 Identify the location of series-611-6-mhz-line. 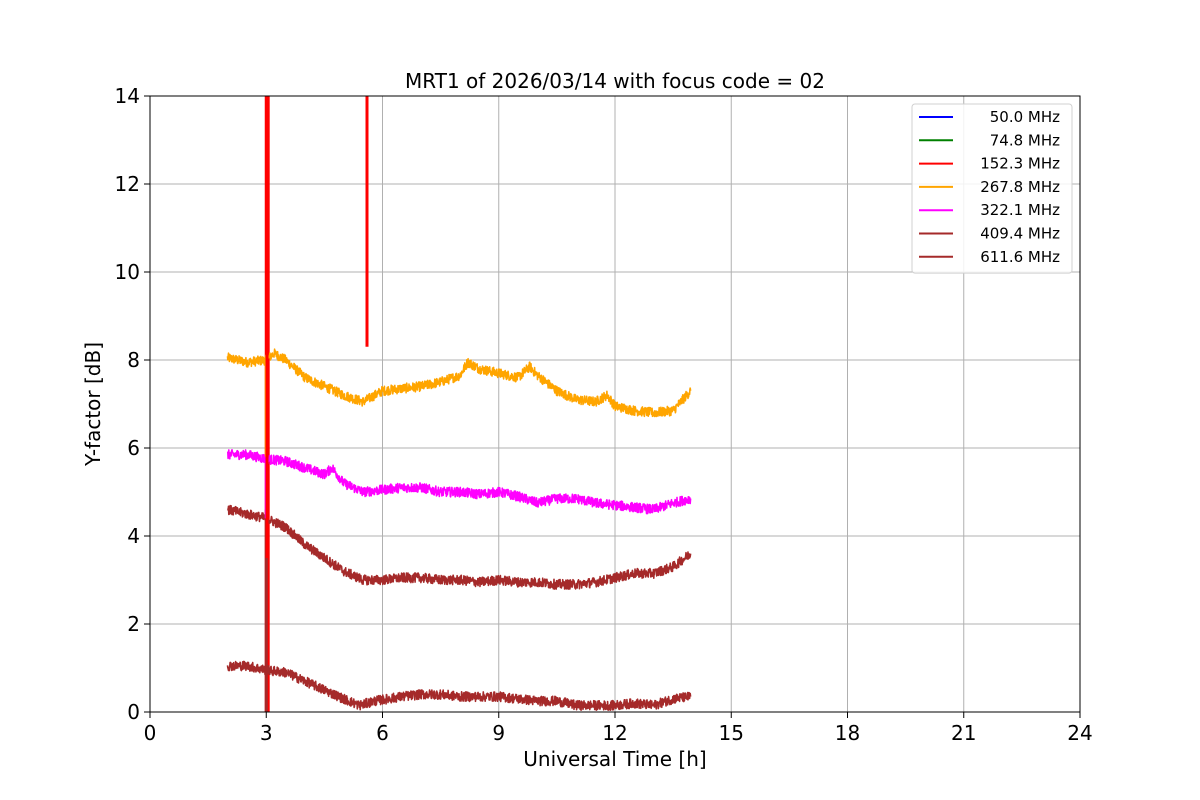
(459, 685).